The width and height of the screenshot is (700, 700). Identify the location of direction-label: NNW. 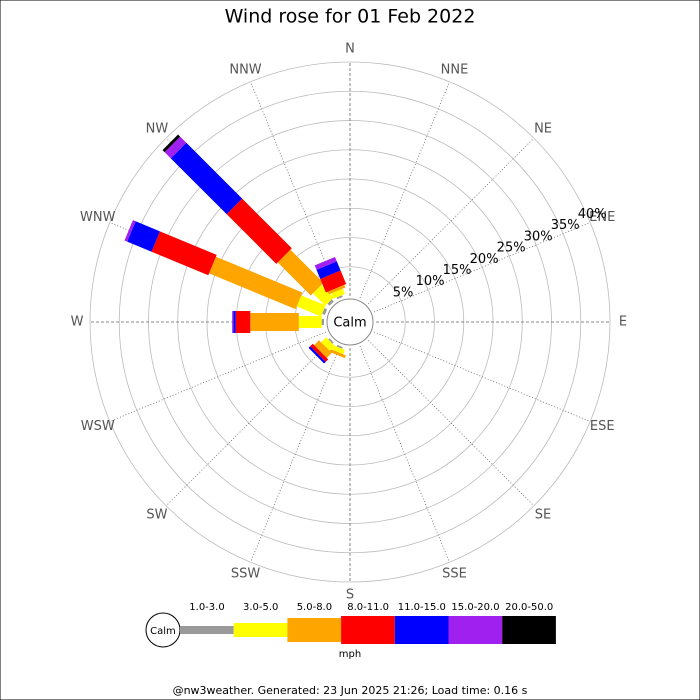
(245, 69).